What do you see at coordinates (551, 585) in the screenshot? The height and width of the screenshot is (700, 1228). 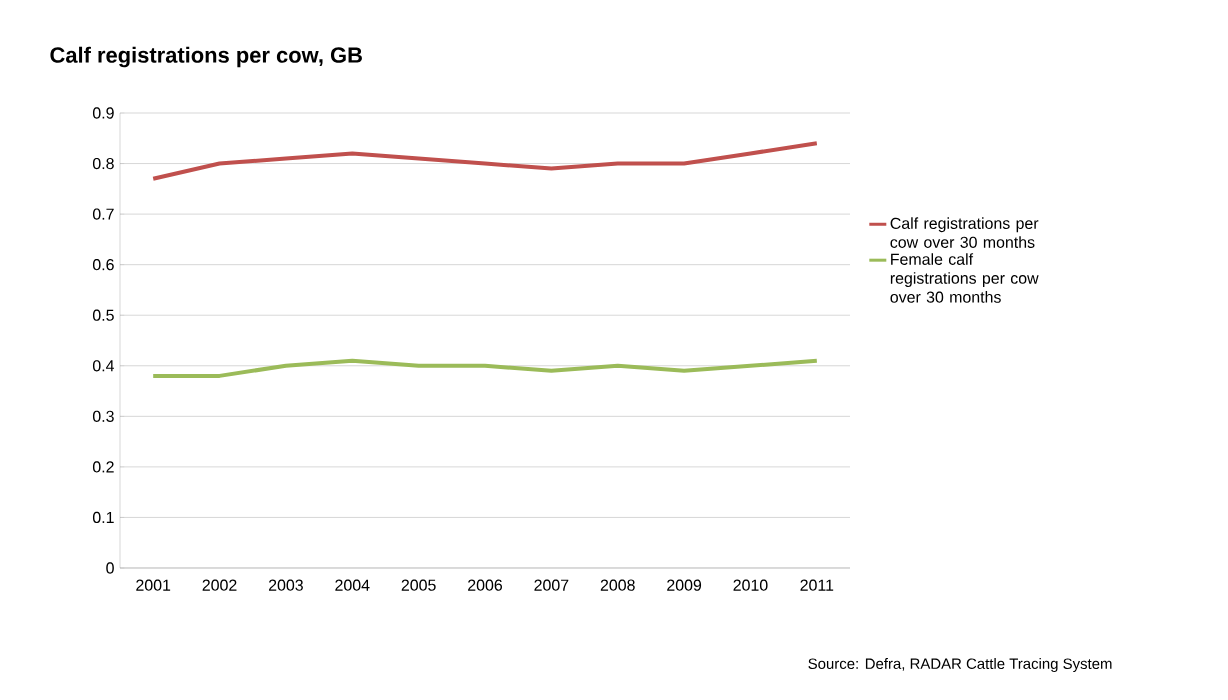 I see `x-tick-label: 2007` at bounding box center [551, 585].